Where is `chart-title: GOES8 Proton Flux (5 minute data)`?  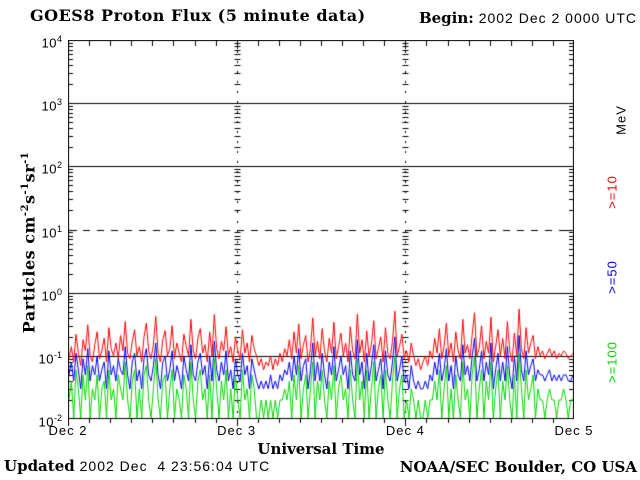 chart-title: GOES8 Proton Flux (5 minute data) is located at coordinates (198, 15).